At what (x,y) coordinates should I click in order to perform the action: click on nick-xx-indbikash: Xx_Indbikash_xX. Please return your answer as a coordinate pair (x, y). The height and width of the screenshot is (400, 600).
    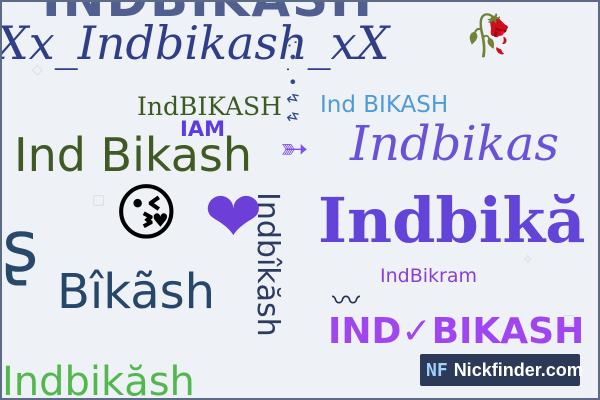
    Looking at the image, I should click on (195, 43).